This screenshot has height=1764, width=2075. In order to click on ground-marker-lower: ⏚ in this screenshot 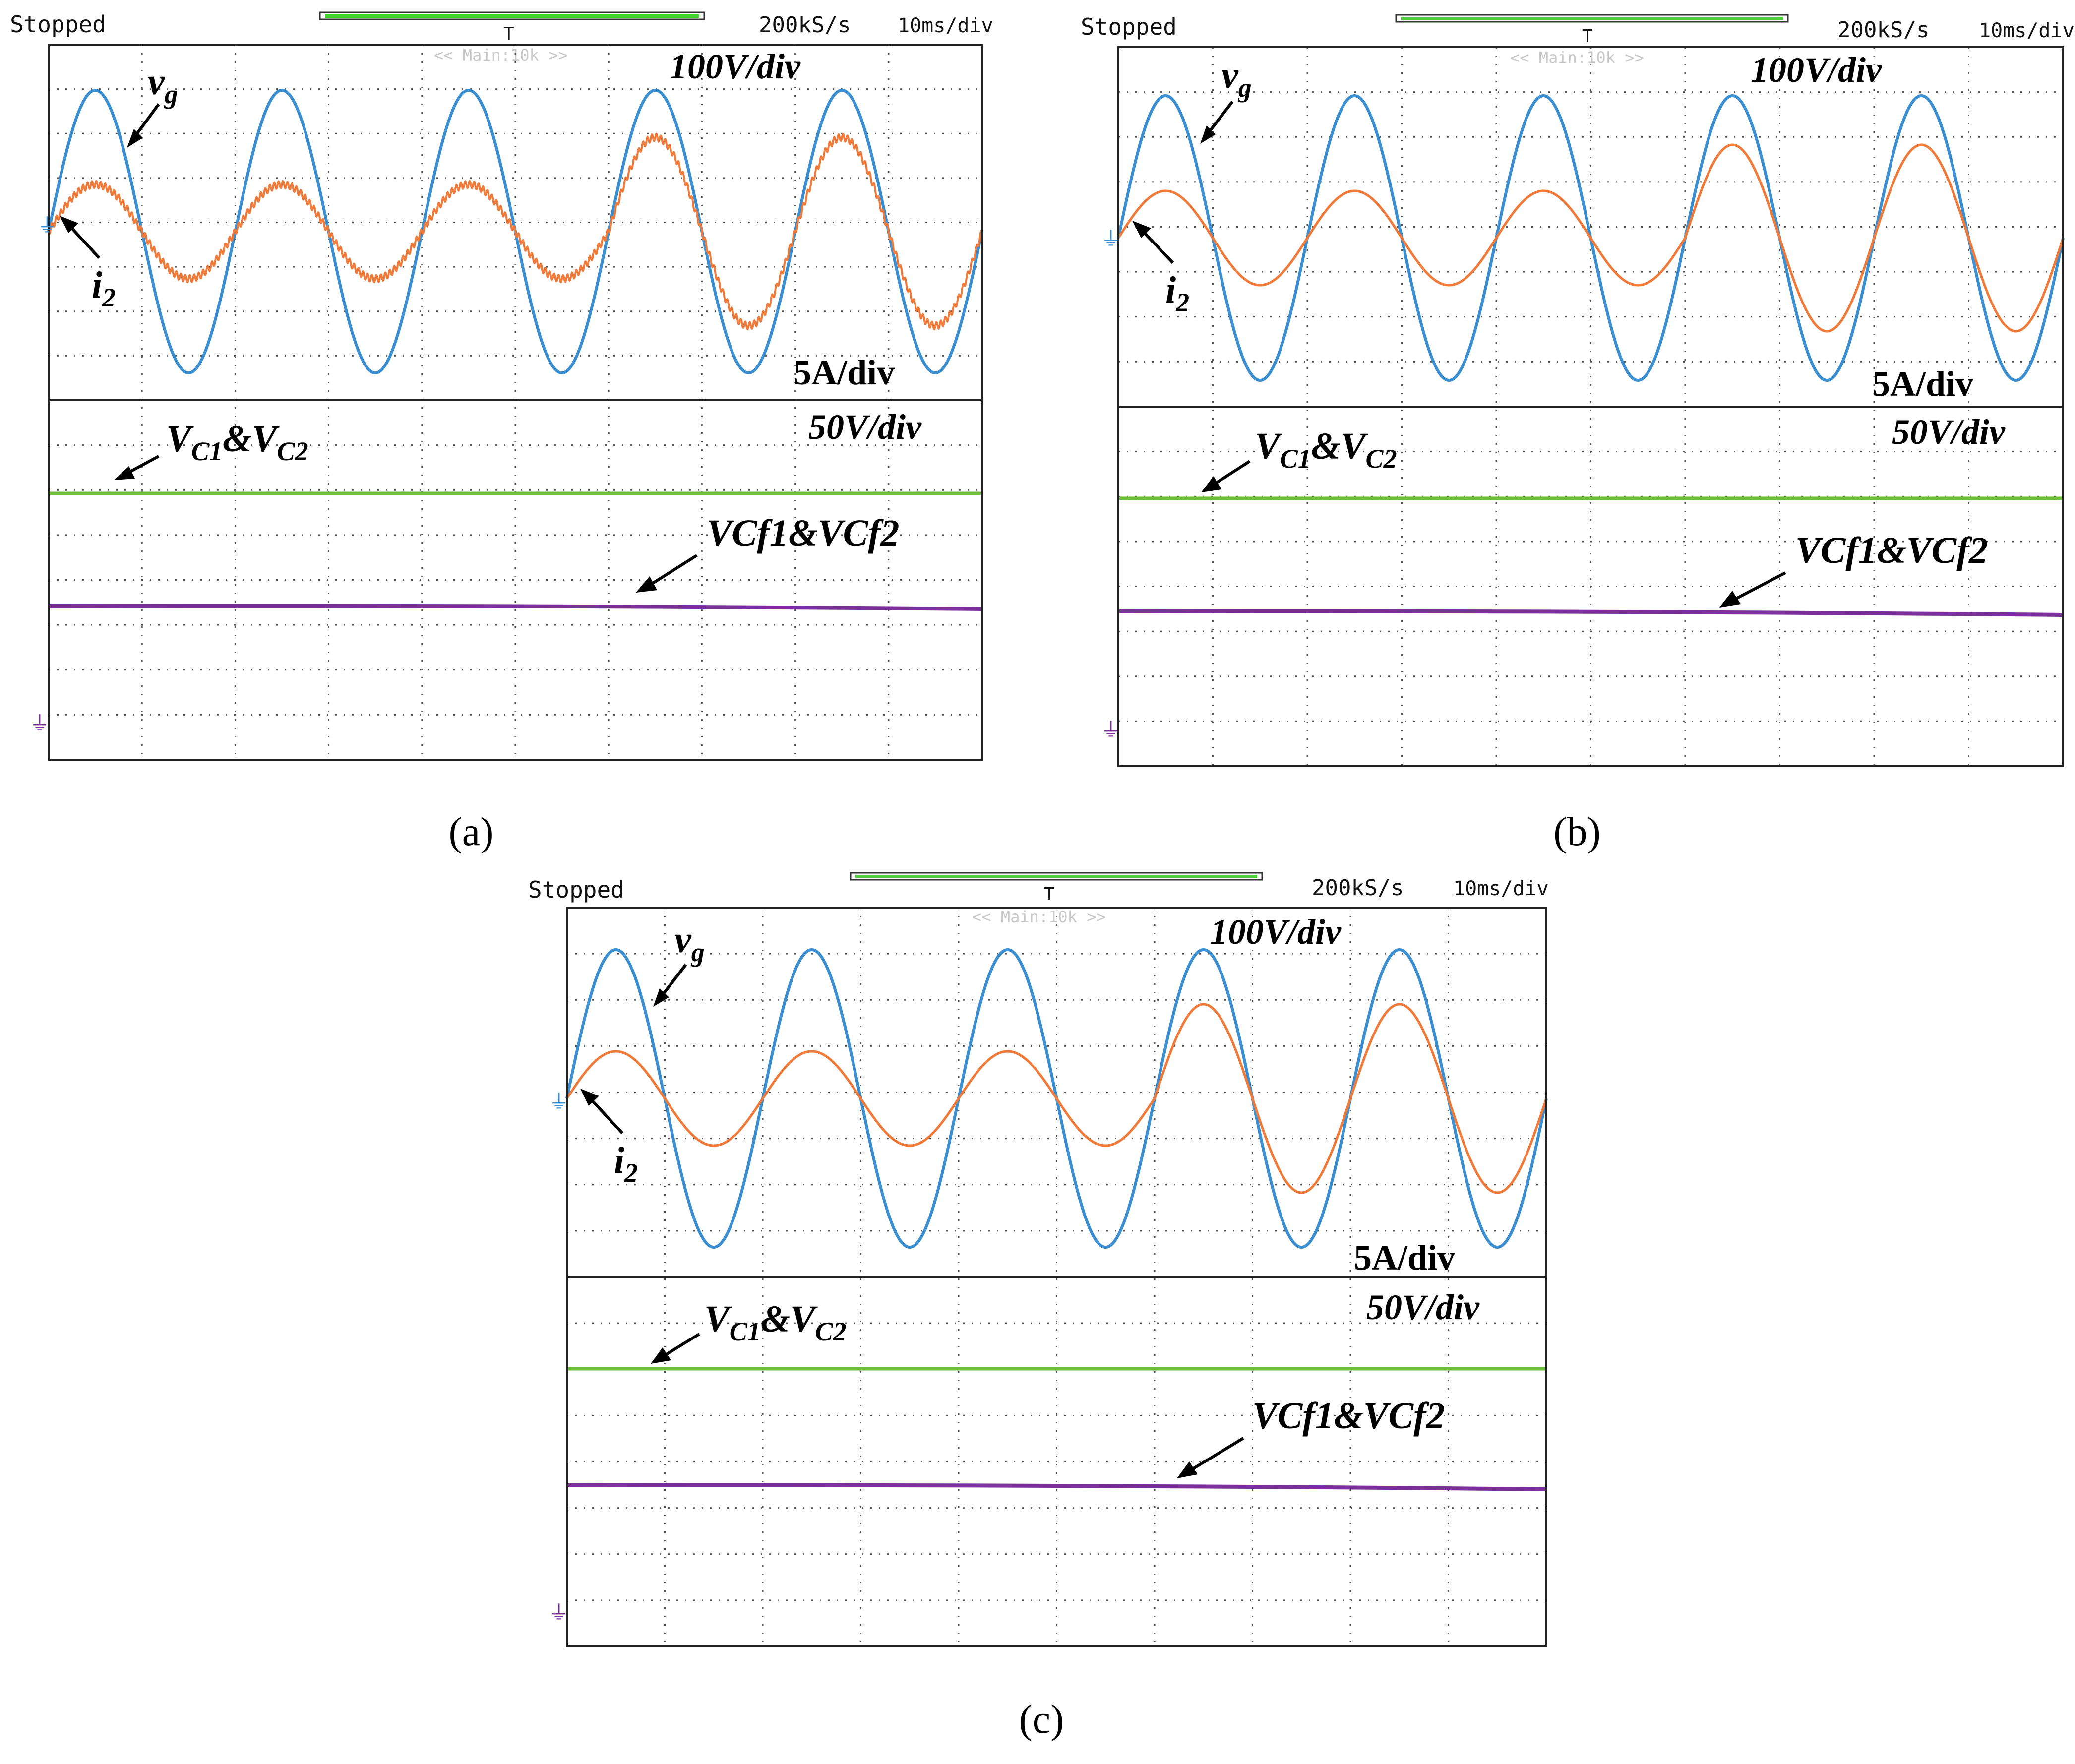, I will do `click(559, 1612)`.